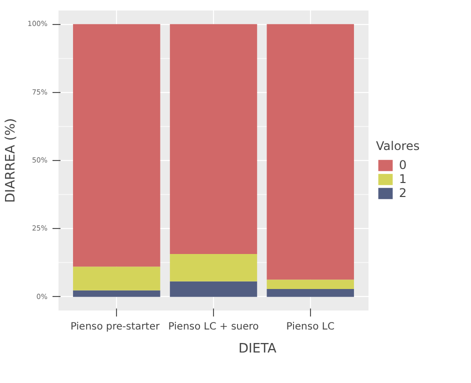 The width and height of the screenshot is (471, 383). What do you see at coordinates (213, 327) in the screenshot?
I see `x-tick-label: Pienso LC + suero` at bounding box center [213, 327].